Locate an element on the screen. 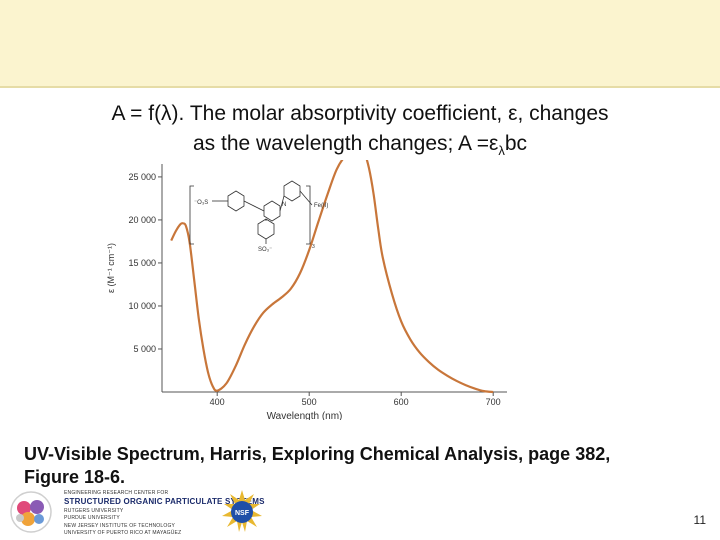  footer-line3: RUTGERS UNIVERSITY is located at coordinates (94, 510).